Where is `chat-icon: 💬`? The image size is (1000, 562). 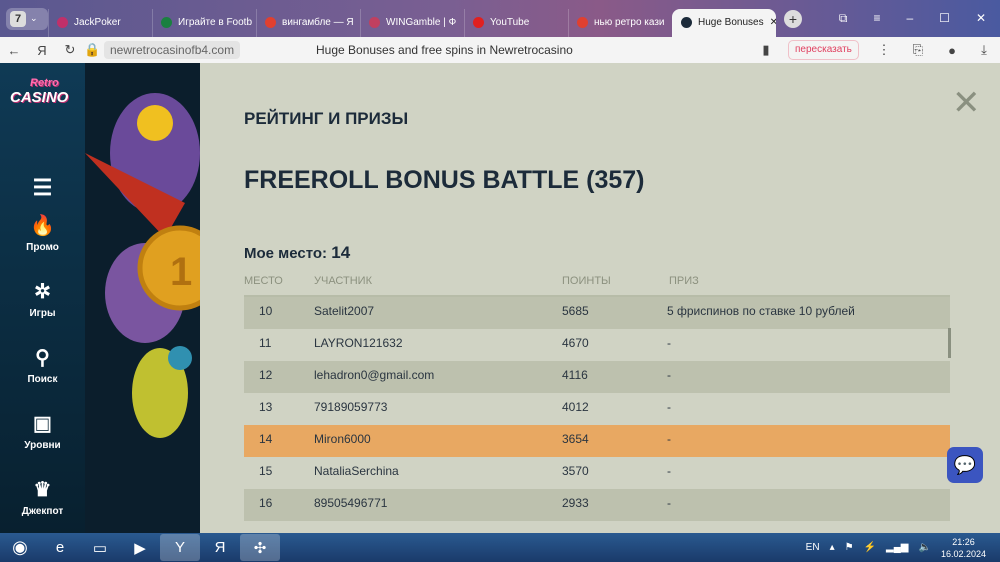 chat-icon: 💬 is located at coordinates (965, 465).